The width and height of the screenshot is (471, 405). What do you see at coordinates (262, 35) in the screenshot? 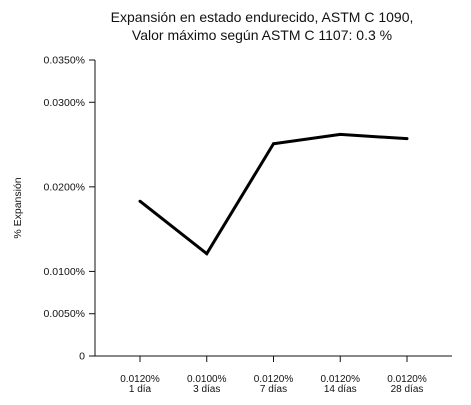
I see `chart-title-line-2: Valor máximo según ASTM C 1107: 0.3 %` at bounding box center [262, 35].